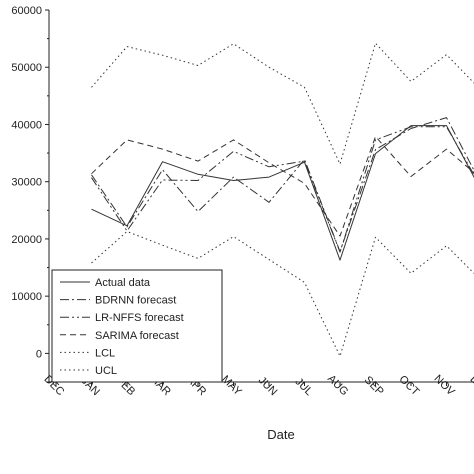 The width and height of the screenshot is (474, 474). What do you see at coordinates (470, 385) in the screenshot?
I see `x-tick-label: DEC` at bounding box center [470, 385].